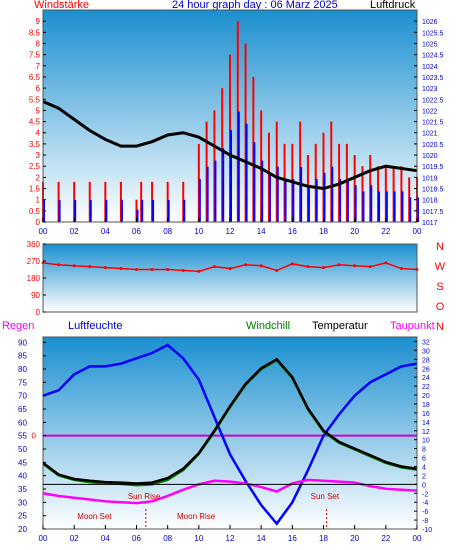 The image size is (462, 550). Describe the element at coordinates (425, 503) in the screenshot. I see `temp-ytick-label: -4` at that location.